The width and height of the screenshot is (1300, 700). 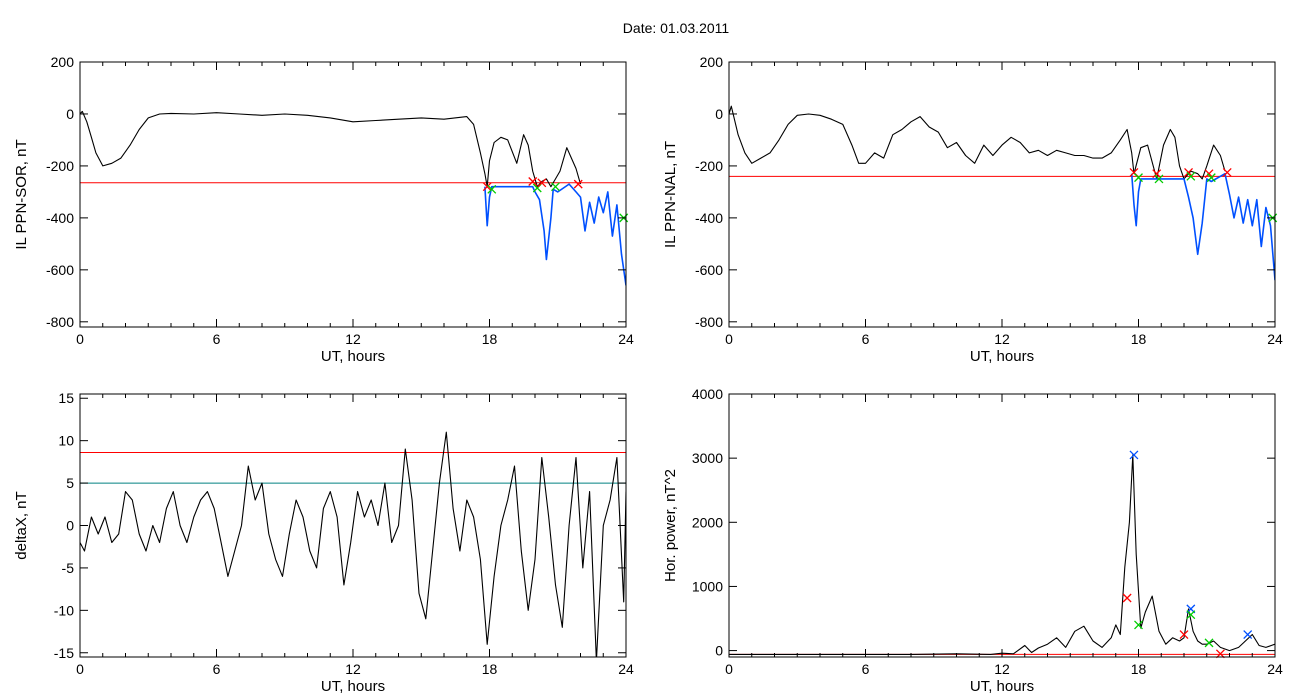 What do you see at coordinates (64, 610) in the screenshot?
I see `y-tick-label: -10` at bounding box center [64, 610].